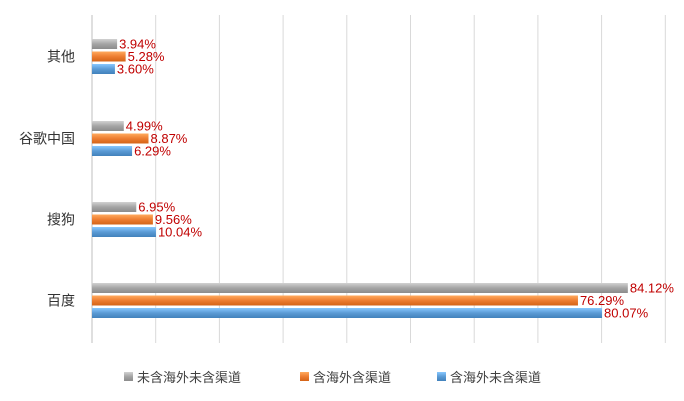  Describe the element at coordinates (152, 151) in the screenshot. I see `data-label: 6.29%` at that location.